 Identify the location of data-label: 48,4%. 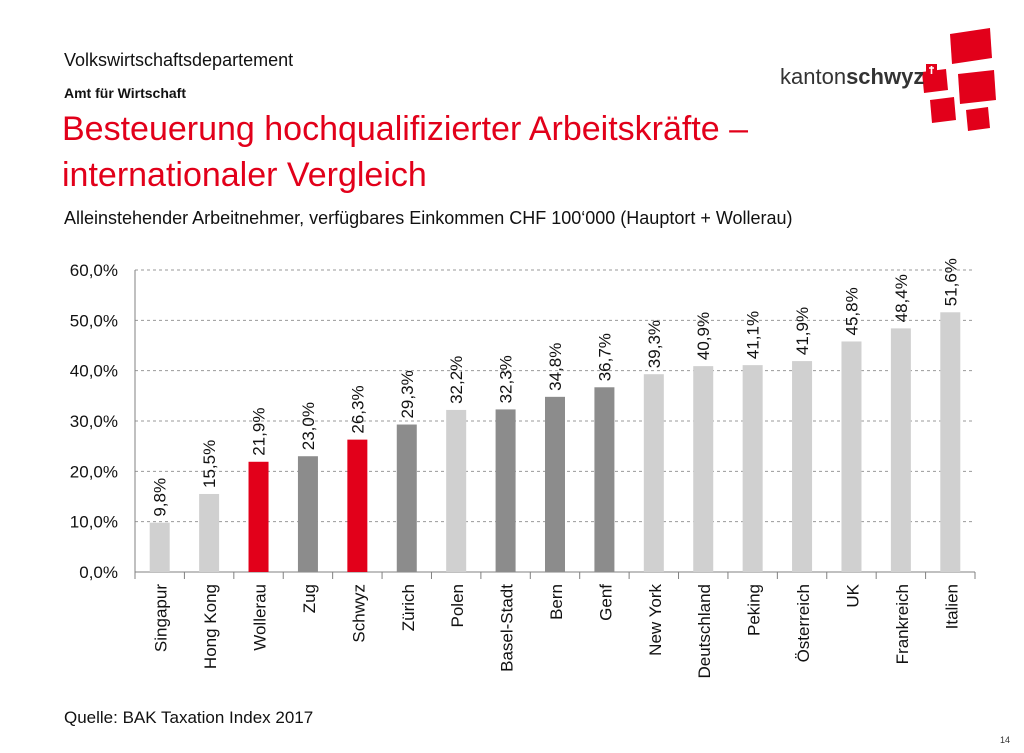
(901, 298).